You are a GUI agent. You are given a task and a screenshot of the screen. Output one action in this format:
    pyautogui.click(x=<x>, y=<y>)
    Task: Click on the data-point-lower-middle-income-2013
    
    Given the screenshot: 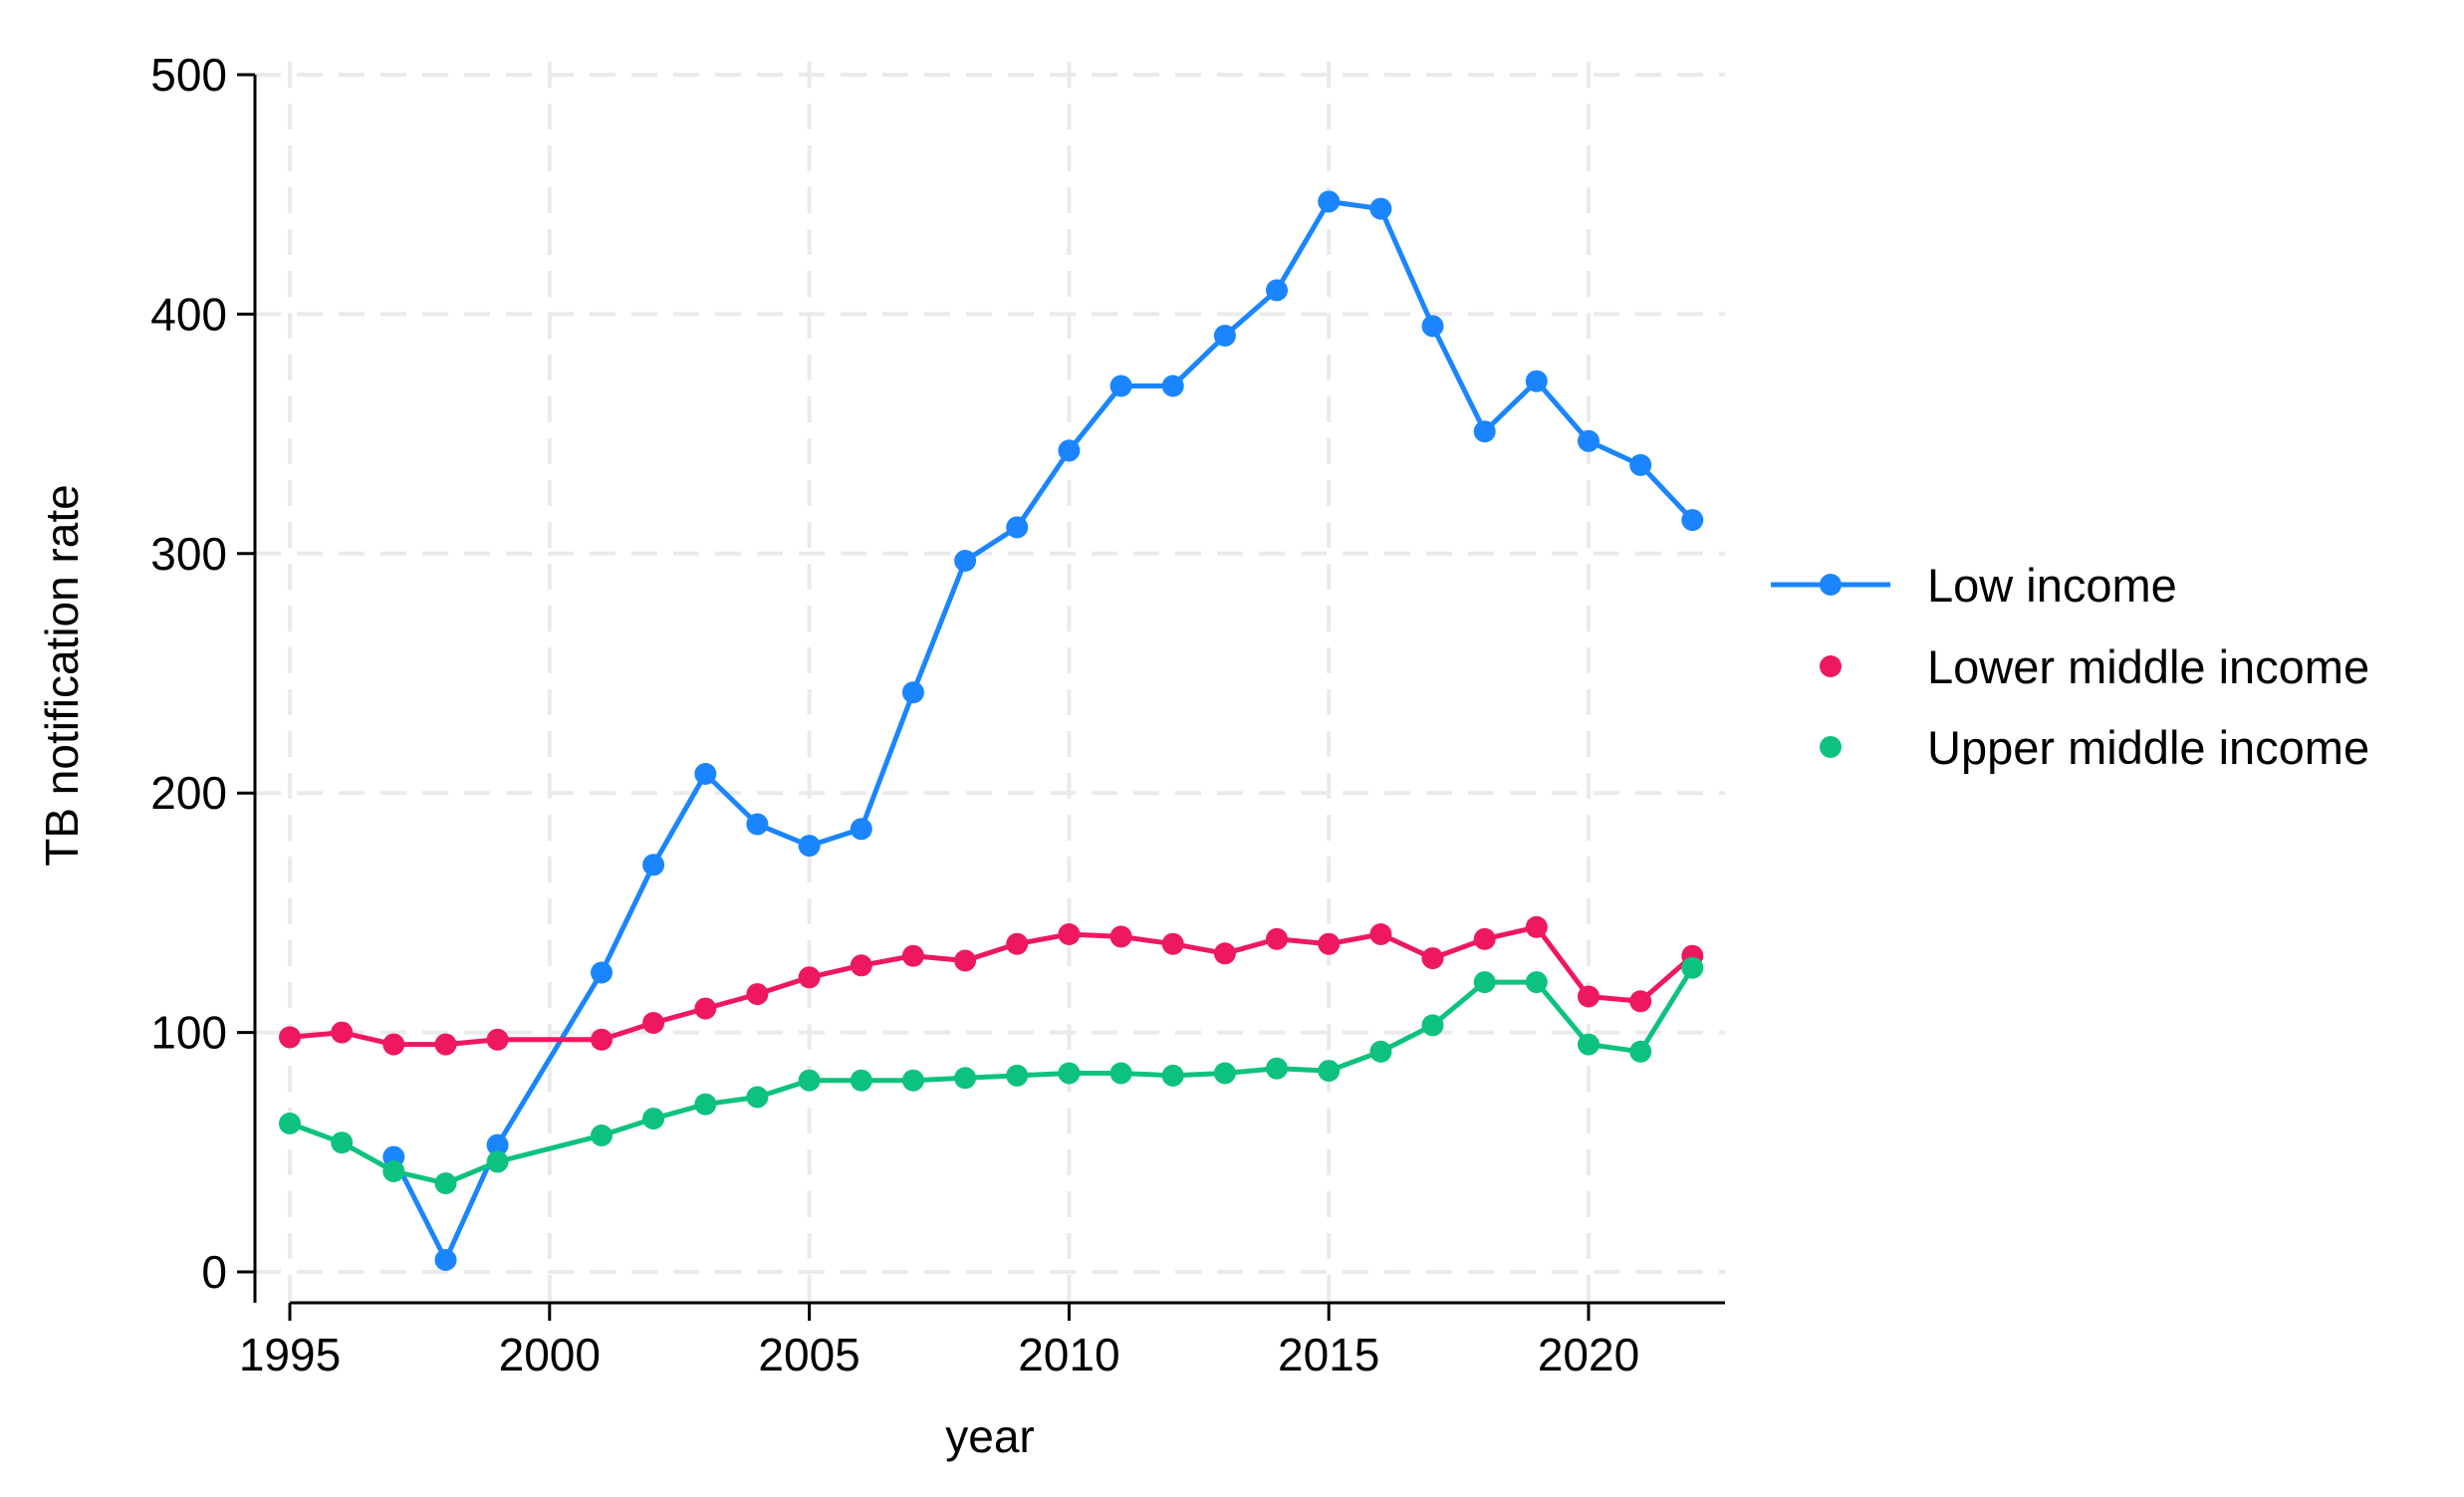 What is the action you would take?
    pyautogui.click(x=1224, y=953)
    